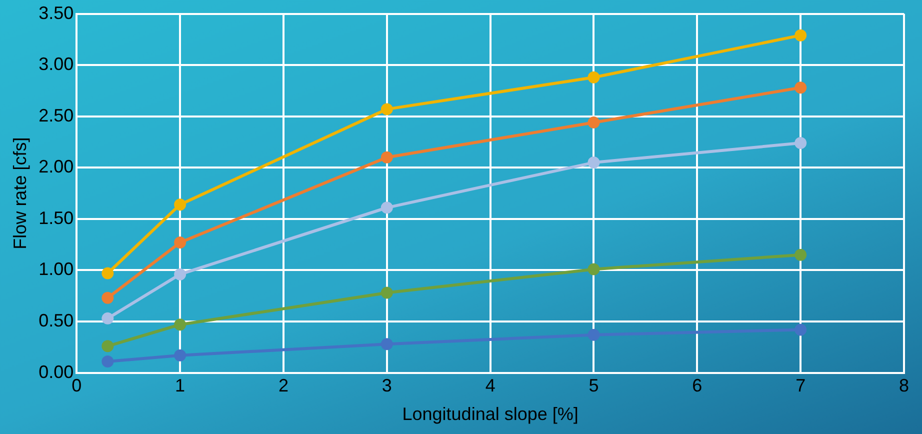 The image size is (922, 434). I want to click on y-tick-label: 2.00, so click(56, 166).